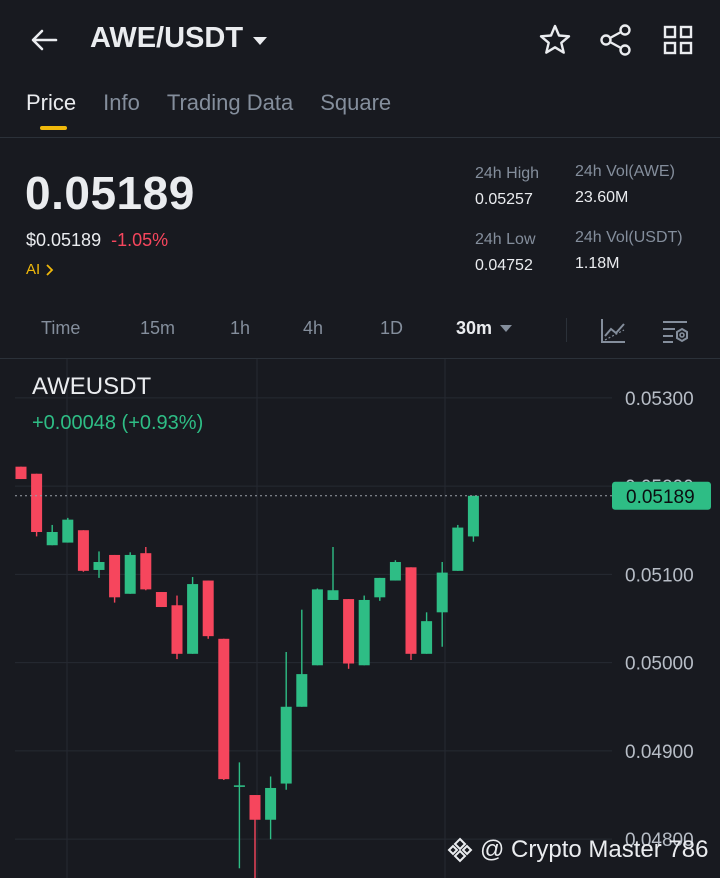  I want to click on tab-bar: Price Info Trading Data Square, so click(208, 110).